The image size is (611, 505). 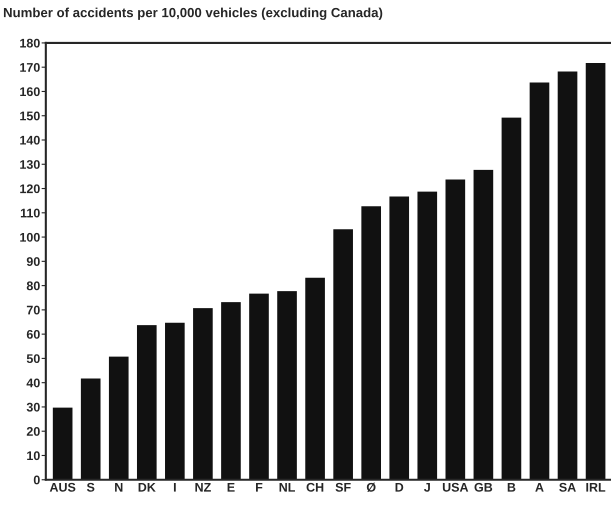 I want to click on x-tick-label: CH, so click(x=315, y=487).